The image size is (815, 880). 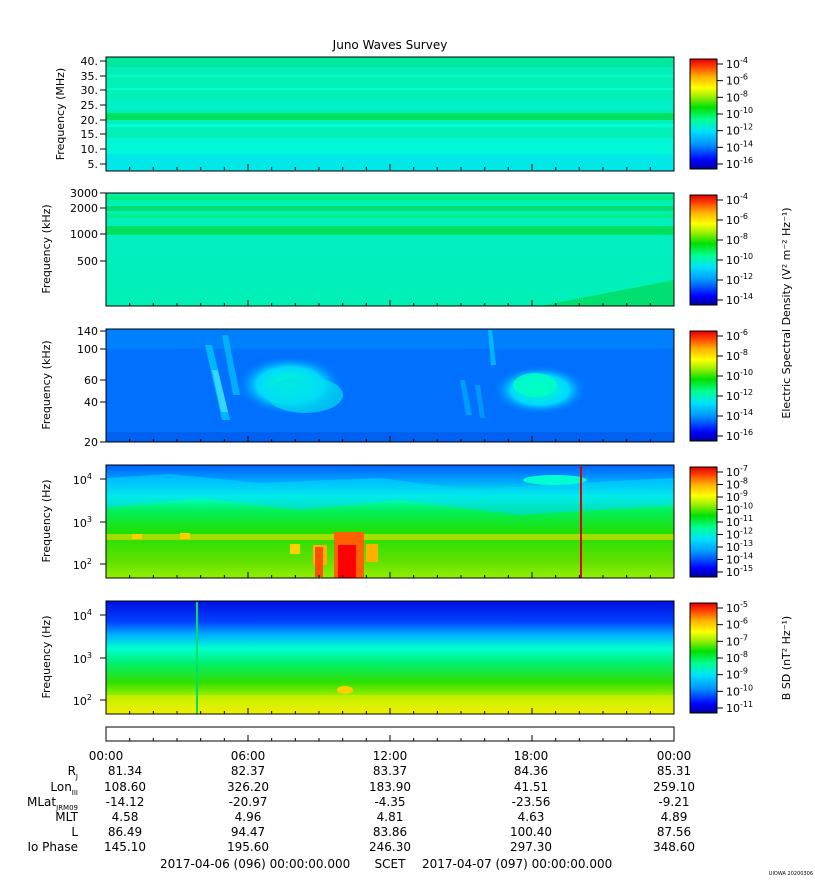 I want to click on time-label: 00:00, so click(x=106, y=756).